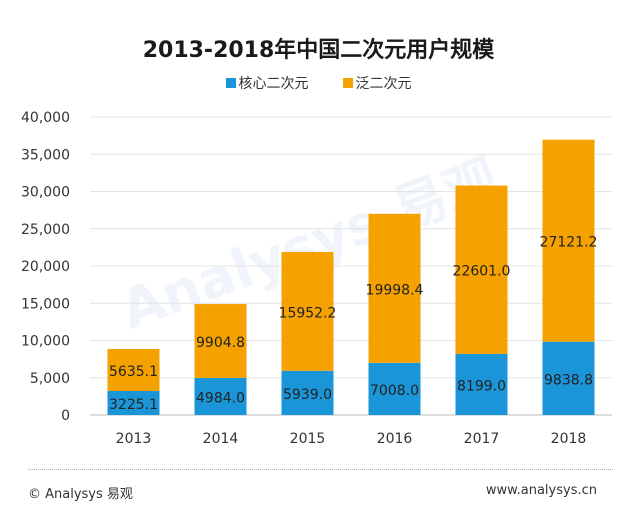 The height and width of the screenshot is (518, 637). Describe the element at coordinates (45, 155) in the screenshot. I see `y-tick-label: 35,000` at that location.